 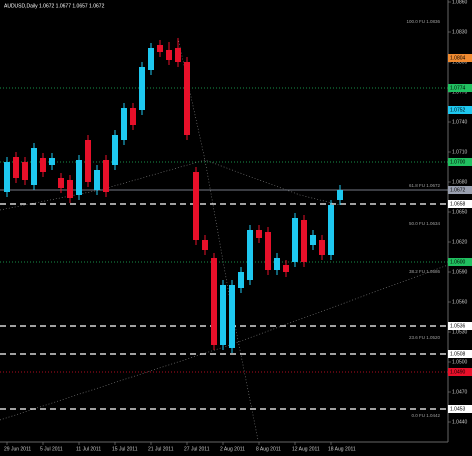 What do you see at coordinates (17, 449) in the screenshot?
I see `x-tick-label: 29 Jun 2011` at bounding box center [17, 449].